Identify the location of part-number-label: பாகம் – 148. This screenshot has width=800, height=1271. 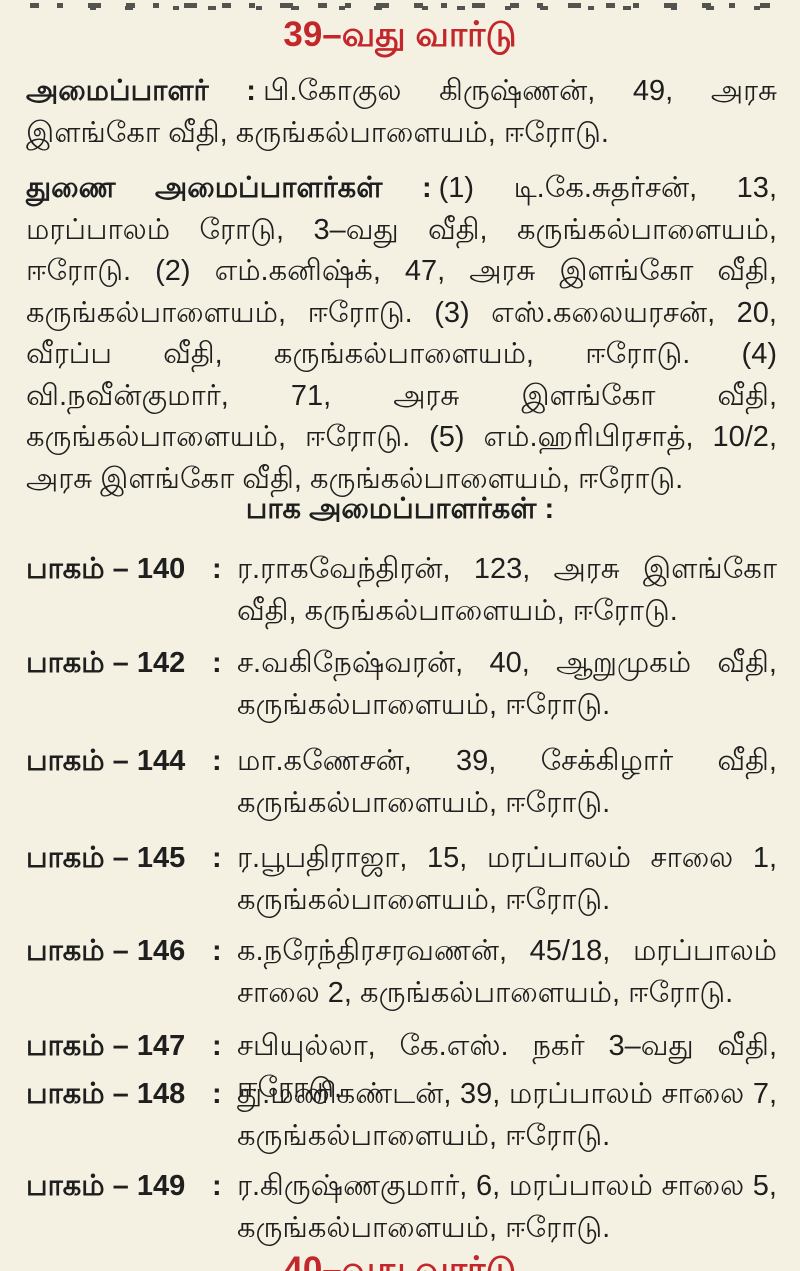
(106, 1094).